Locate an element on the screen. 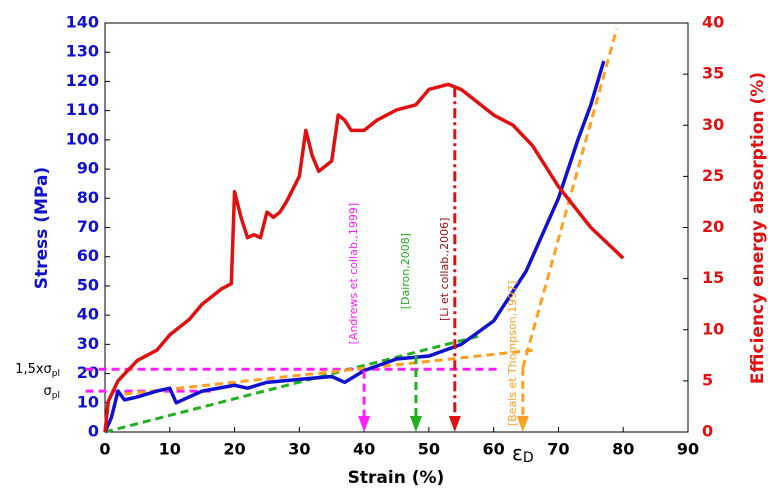 This screenshot has height=493, width=768. y-tick-label: 90 is located at coordinates (88, 168).